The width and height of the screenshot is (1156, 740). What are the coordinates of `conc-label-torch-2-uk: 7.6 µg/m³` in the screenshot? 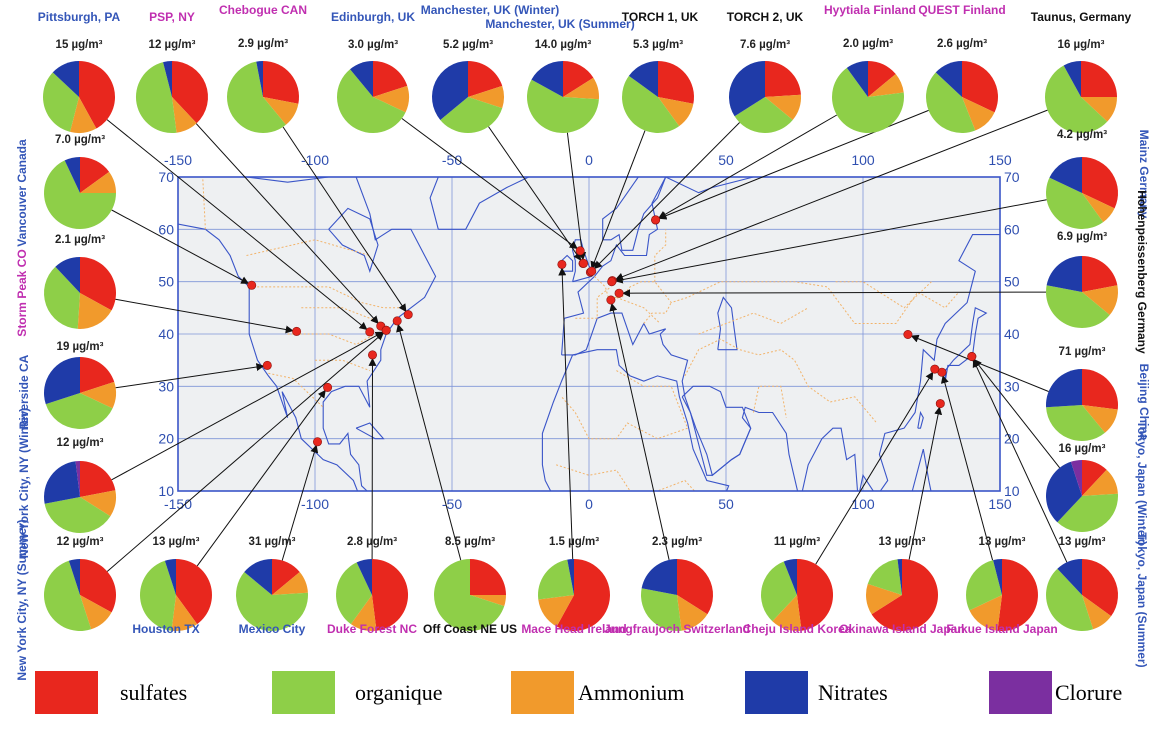 It's located at (765, 45).